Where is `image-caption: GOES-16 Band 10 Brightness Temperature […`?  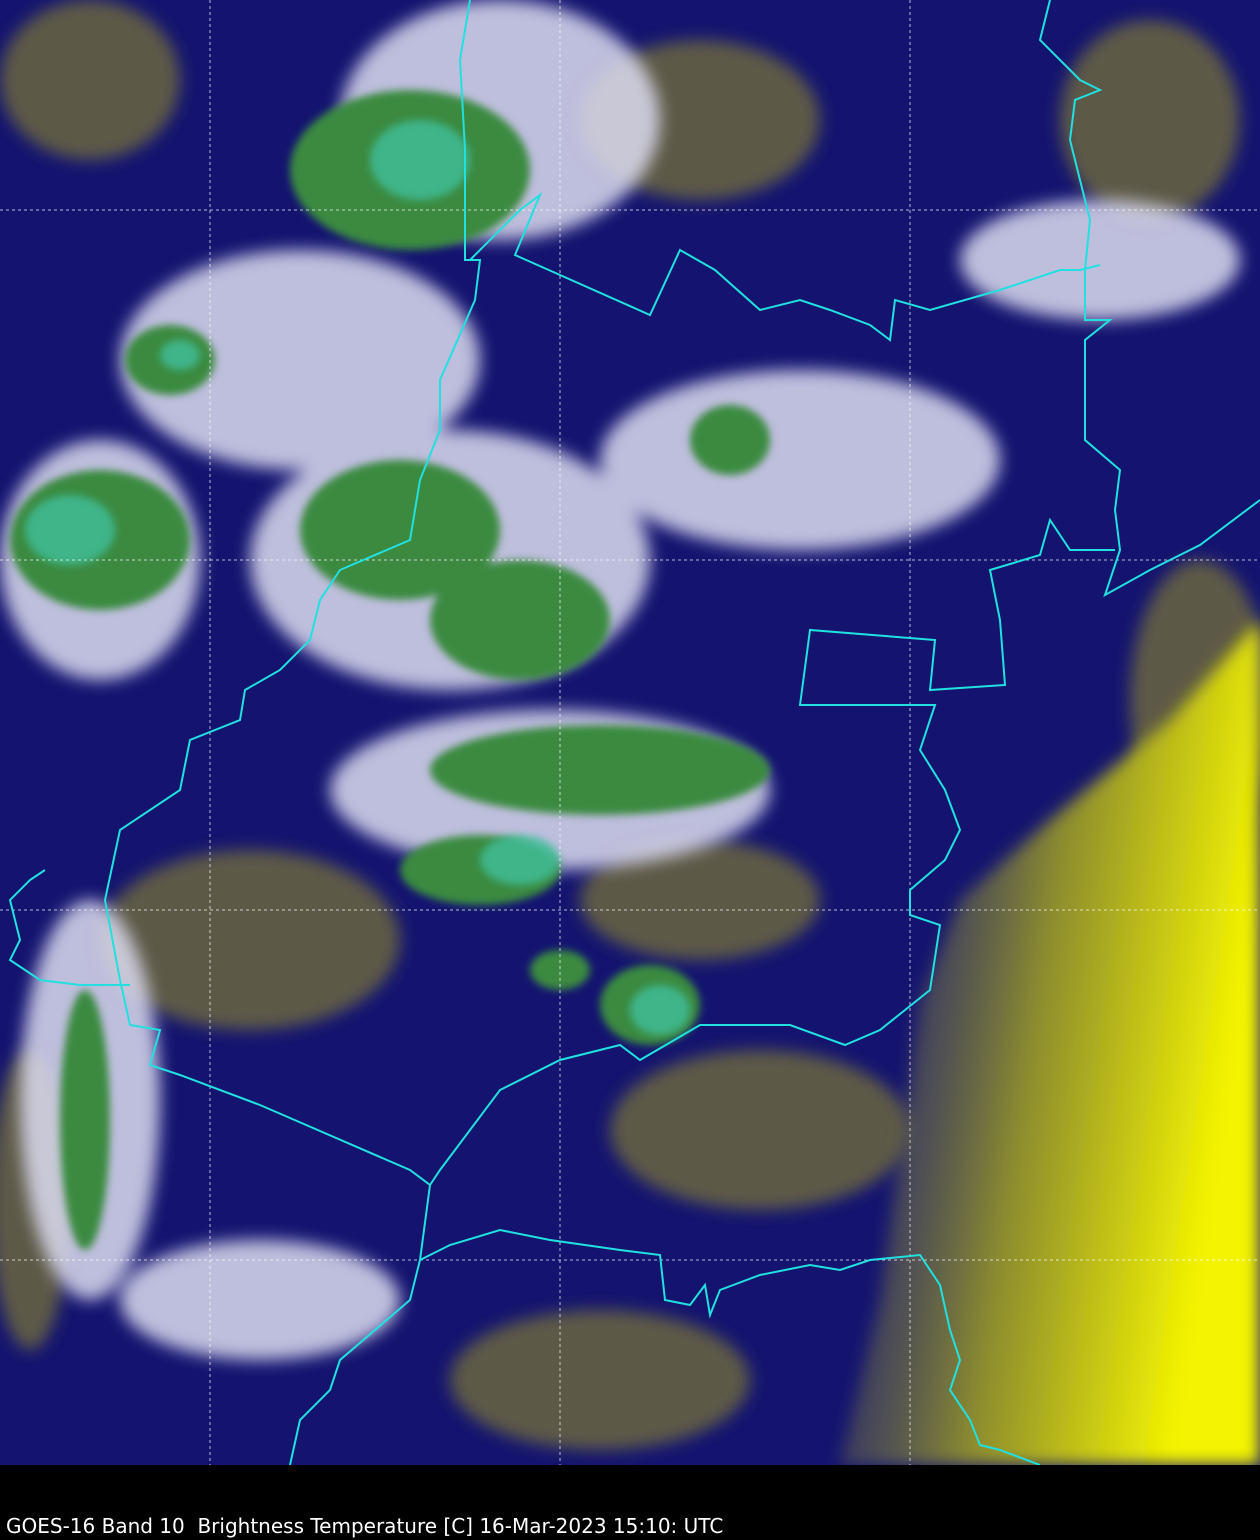 image-caption: GOES-16 Band 10 Brightness Temperature [… is located at coordinates (365, 1526).